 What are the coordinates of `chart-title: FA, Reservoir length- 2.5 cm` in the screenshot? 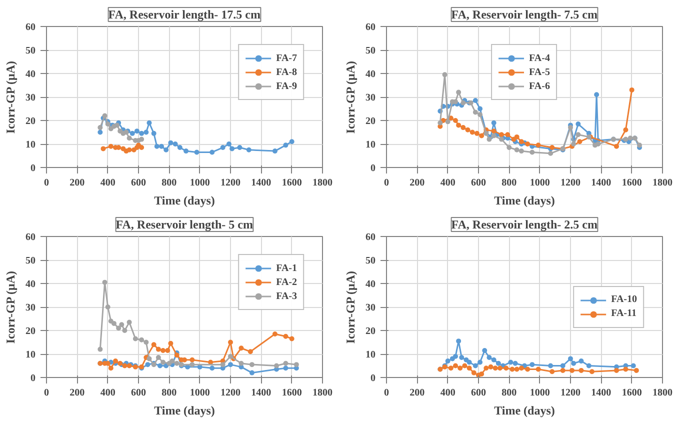 It's located at (524, 225).